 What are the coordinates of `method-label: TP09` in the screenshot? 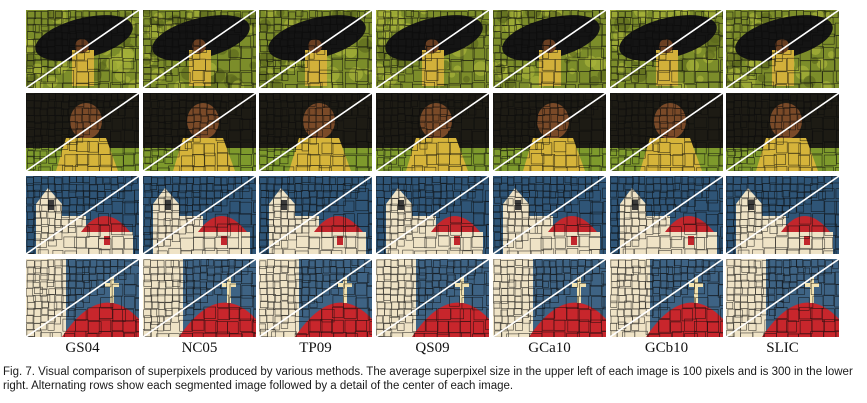 It's located at (315, 348).